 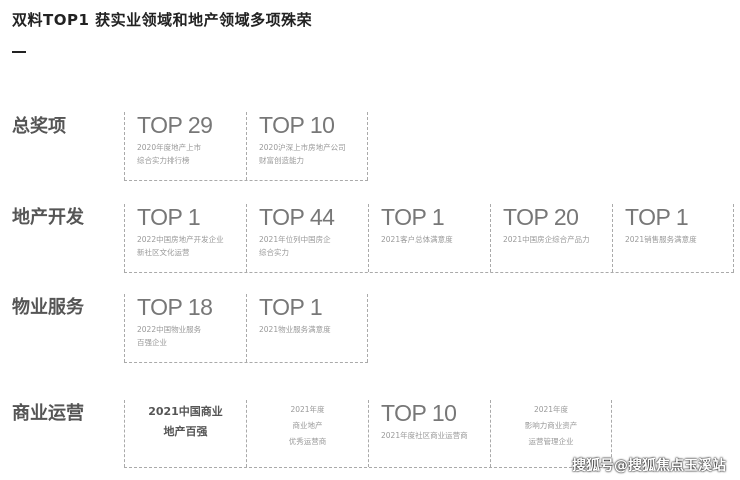 I want to click on award-description: 2021年度 商业地产优秀运营商, so click(x=307, y=426).